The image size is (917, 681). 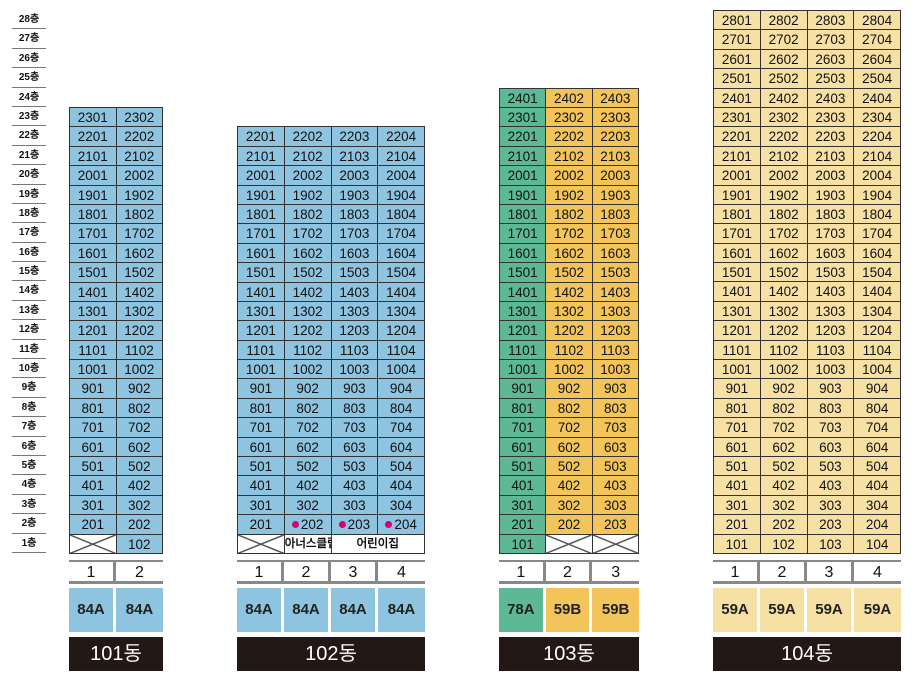 I want to click on unit-cell: 804, so click(x=401, y=408).